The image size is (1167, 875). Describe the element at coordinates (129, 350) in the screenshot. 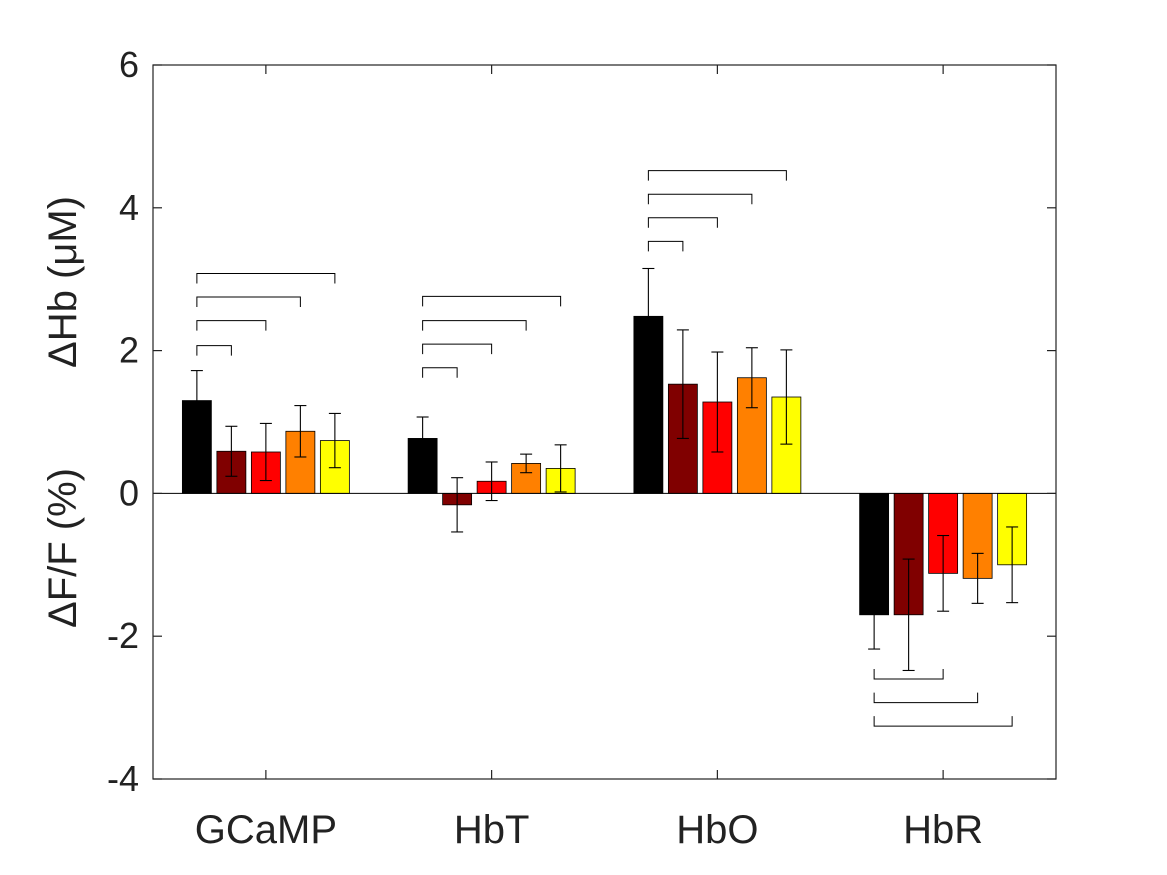

I see `y-tick-label: 2` at that location.